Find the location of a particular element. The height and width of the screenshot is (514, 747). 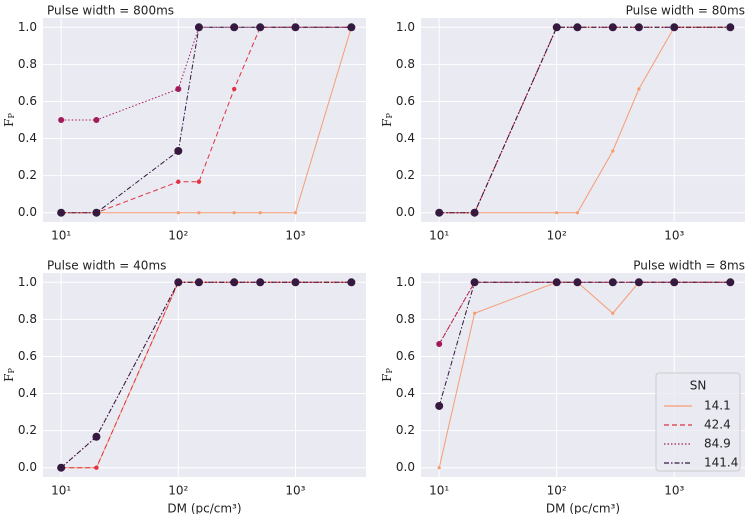

legend-label: 14.1 is located at coordinates (717, 406).